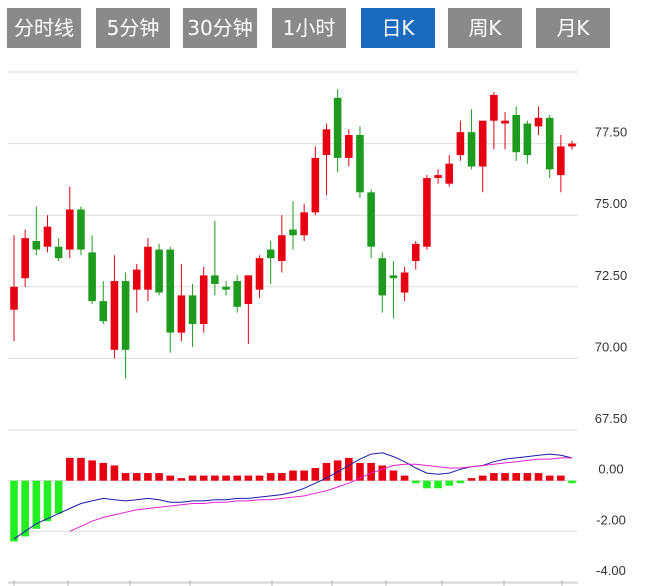 This screenshot has height=586, width=648. Describe the element at coordinates (309, 28) in the screenshot. I see `tab: 1小时` at that location.